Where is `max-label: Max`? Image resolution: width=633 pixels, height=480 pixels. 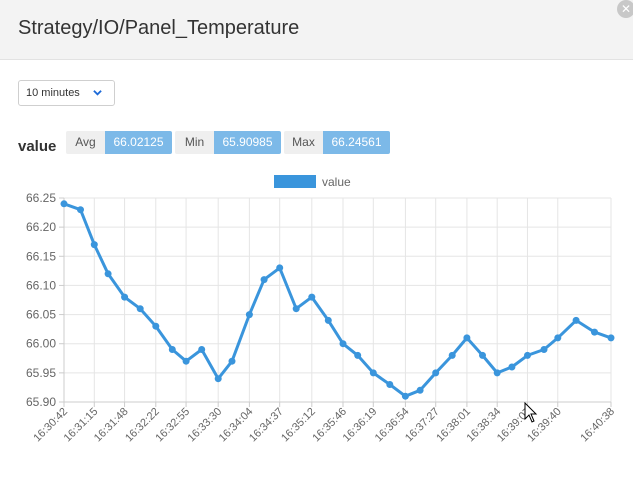
max-label: Max is located at coordinates (303, 142).